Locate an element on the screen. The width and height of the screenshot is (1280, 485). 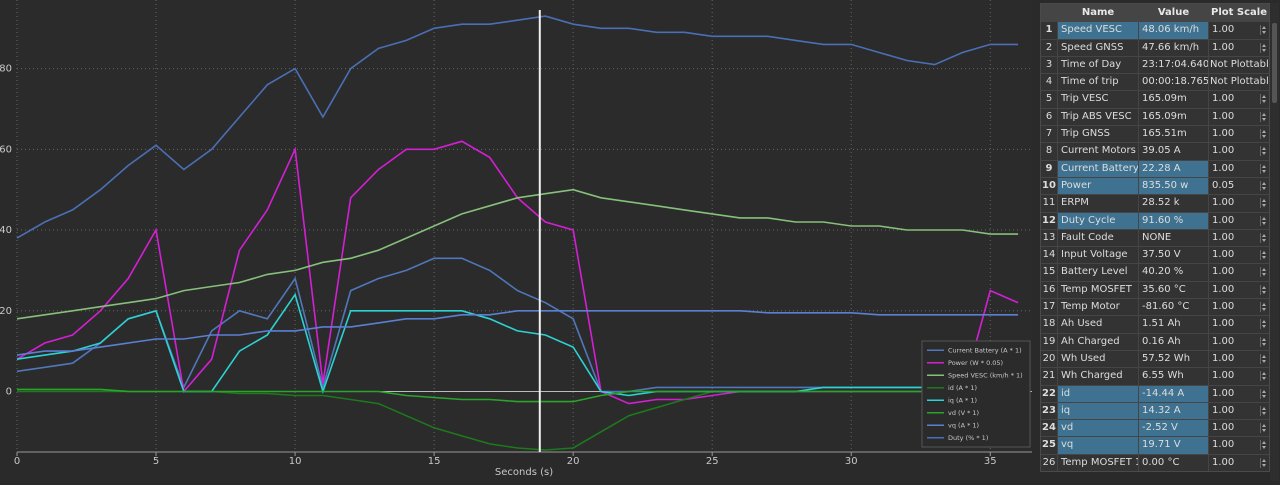
table-row: 22 id -14.44 A 1.00 is located at coordinates (1155, 393).